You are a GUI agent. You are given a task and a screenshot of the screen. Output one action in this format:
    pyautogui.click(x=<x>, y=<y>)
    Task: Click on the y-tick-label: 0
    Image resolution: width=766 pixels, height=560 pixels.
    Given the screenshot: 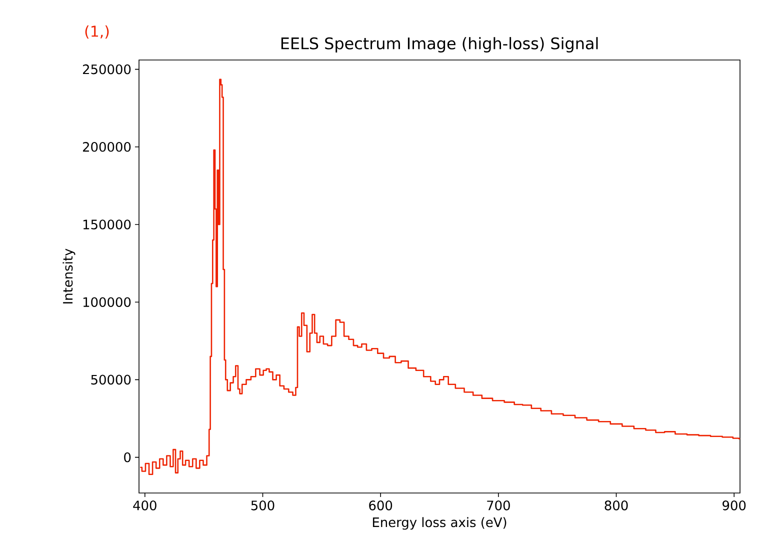 What is the action you would take?
    pyautogui.click(x=127, y=457)
    